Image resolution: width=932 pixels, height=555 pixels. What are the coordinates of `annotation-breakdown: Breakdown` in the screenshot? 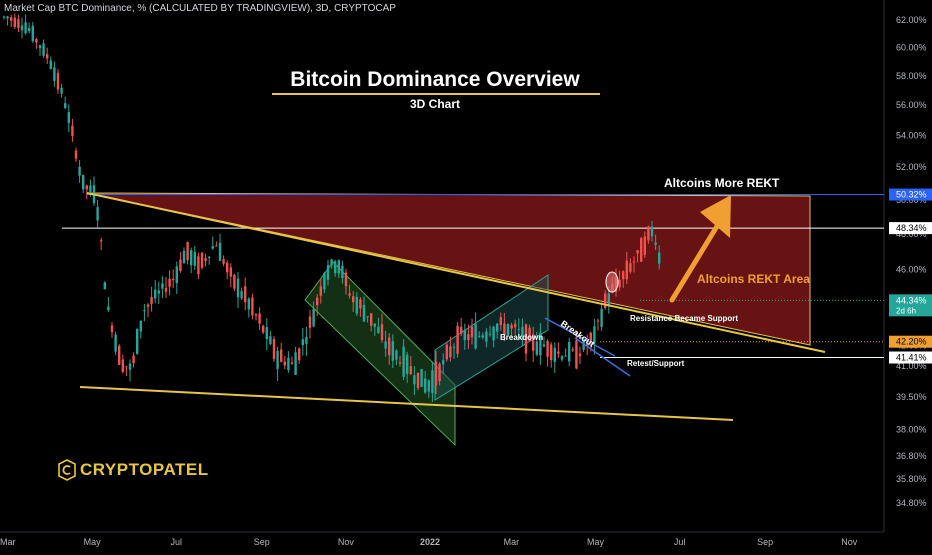 It's located at (521, 337).